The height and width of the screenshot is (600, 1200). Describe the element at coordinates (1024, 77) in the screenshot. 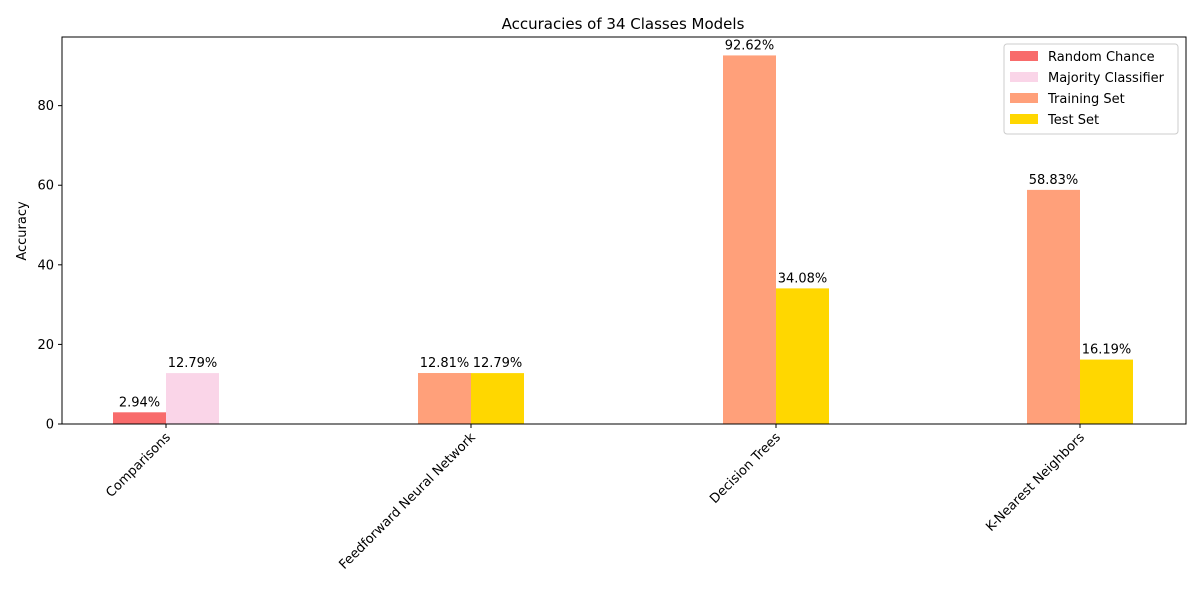

I see `legend-swatch-majority-classifier` at that location.